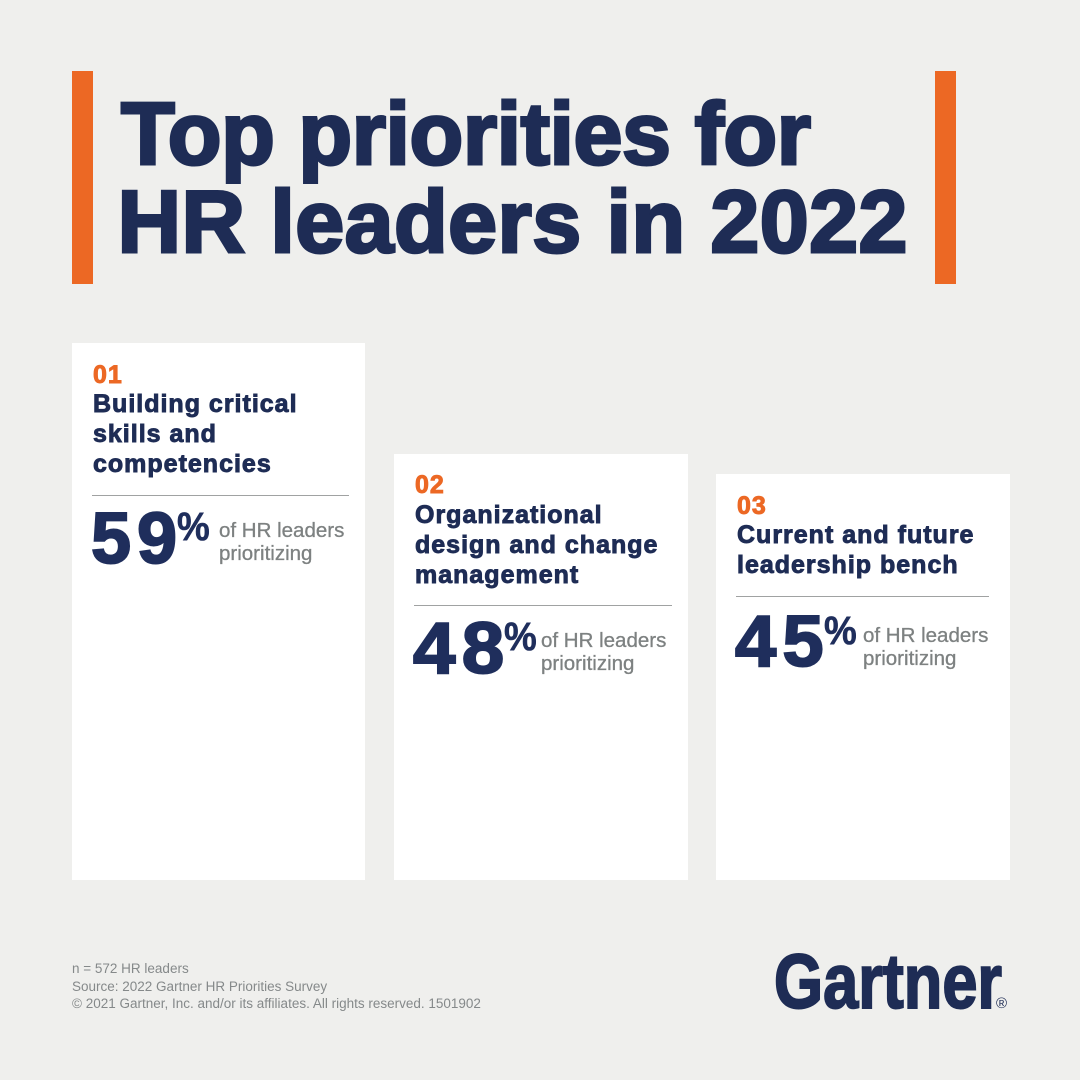 This screenshot has height=1080, width=1080. I want to click on svg-text: Top priorities for, so click(466, 133).